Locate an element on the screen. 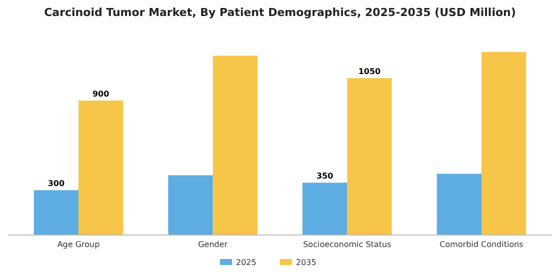 This screenshot has width=560, height=280. legend-label: 2025 is located at coordinates (246, 262).